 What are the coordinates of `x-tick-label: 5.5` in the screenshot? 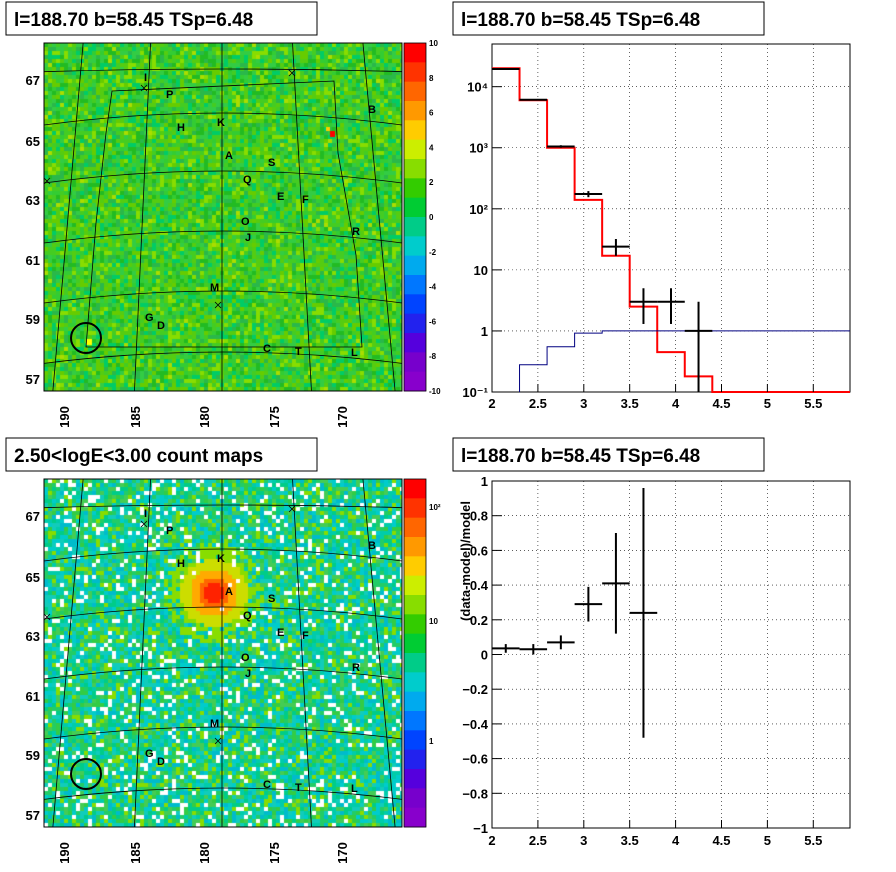 It's located at (813, 840).